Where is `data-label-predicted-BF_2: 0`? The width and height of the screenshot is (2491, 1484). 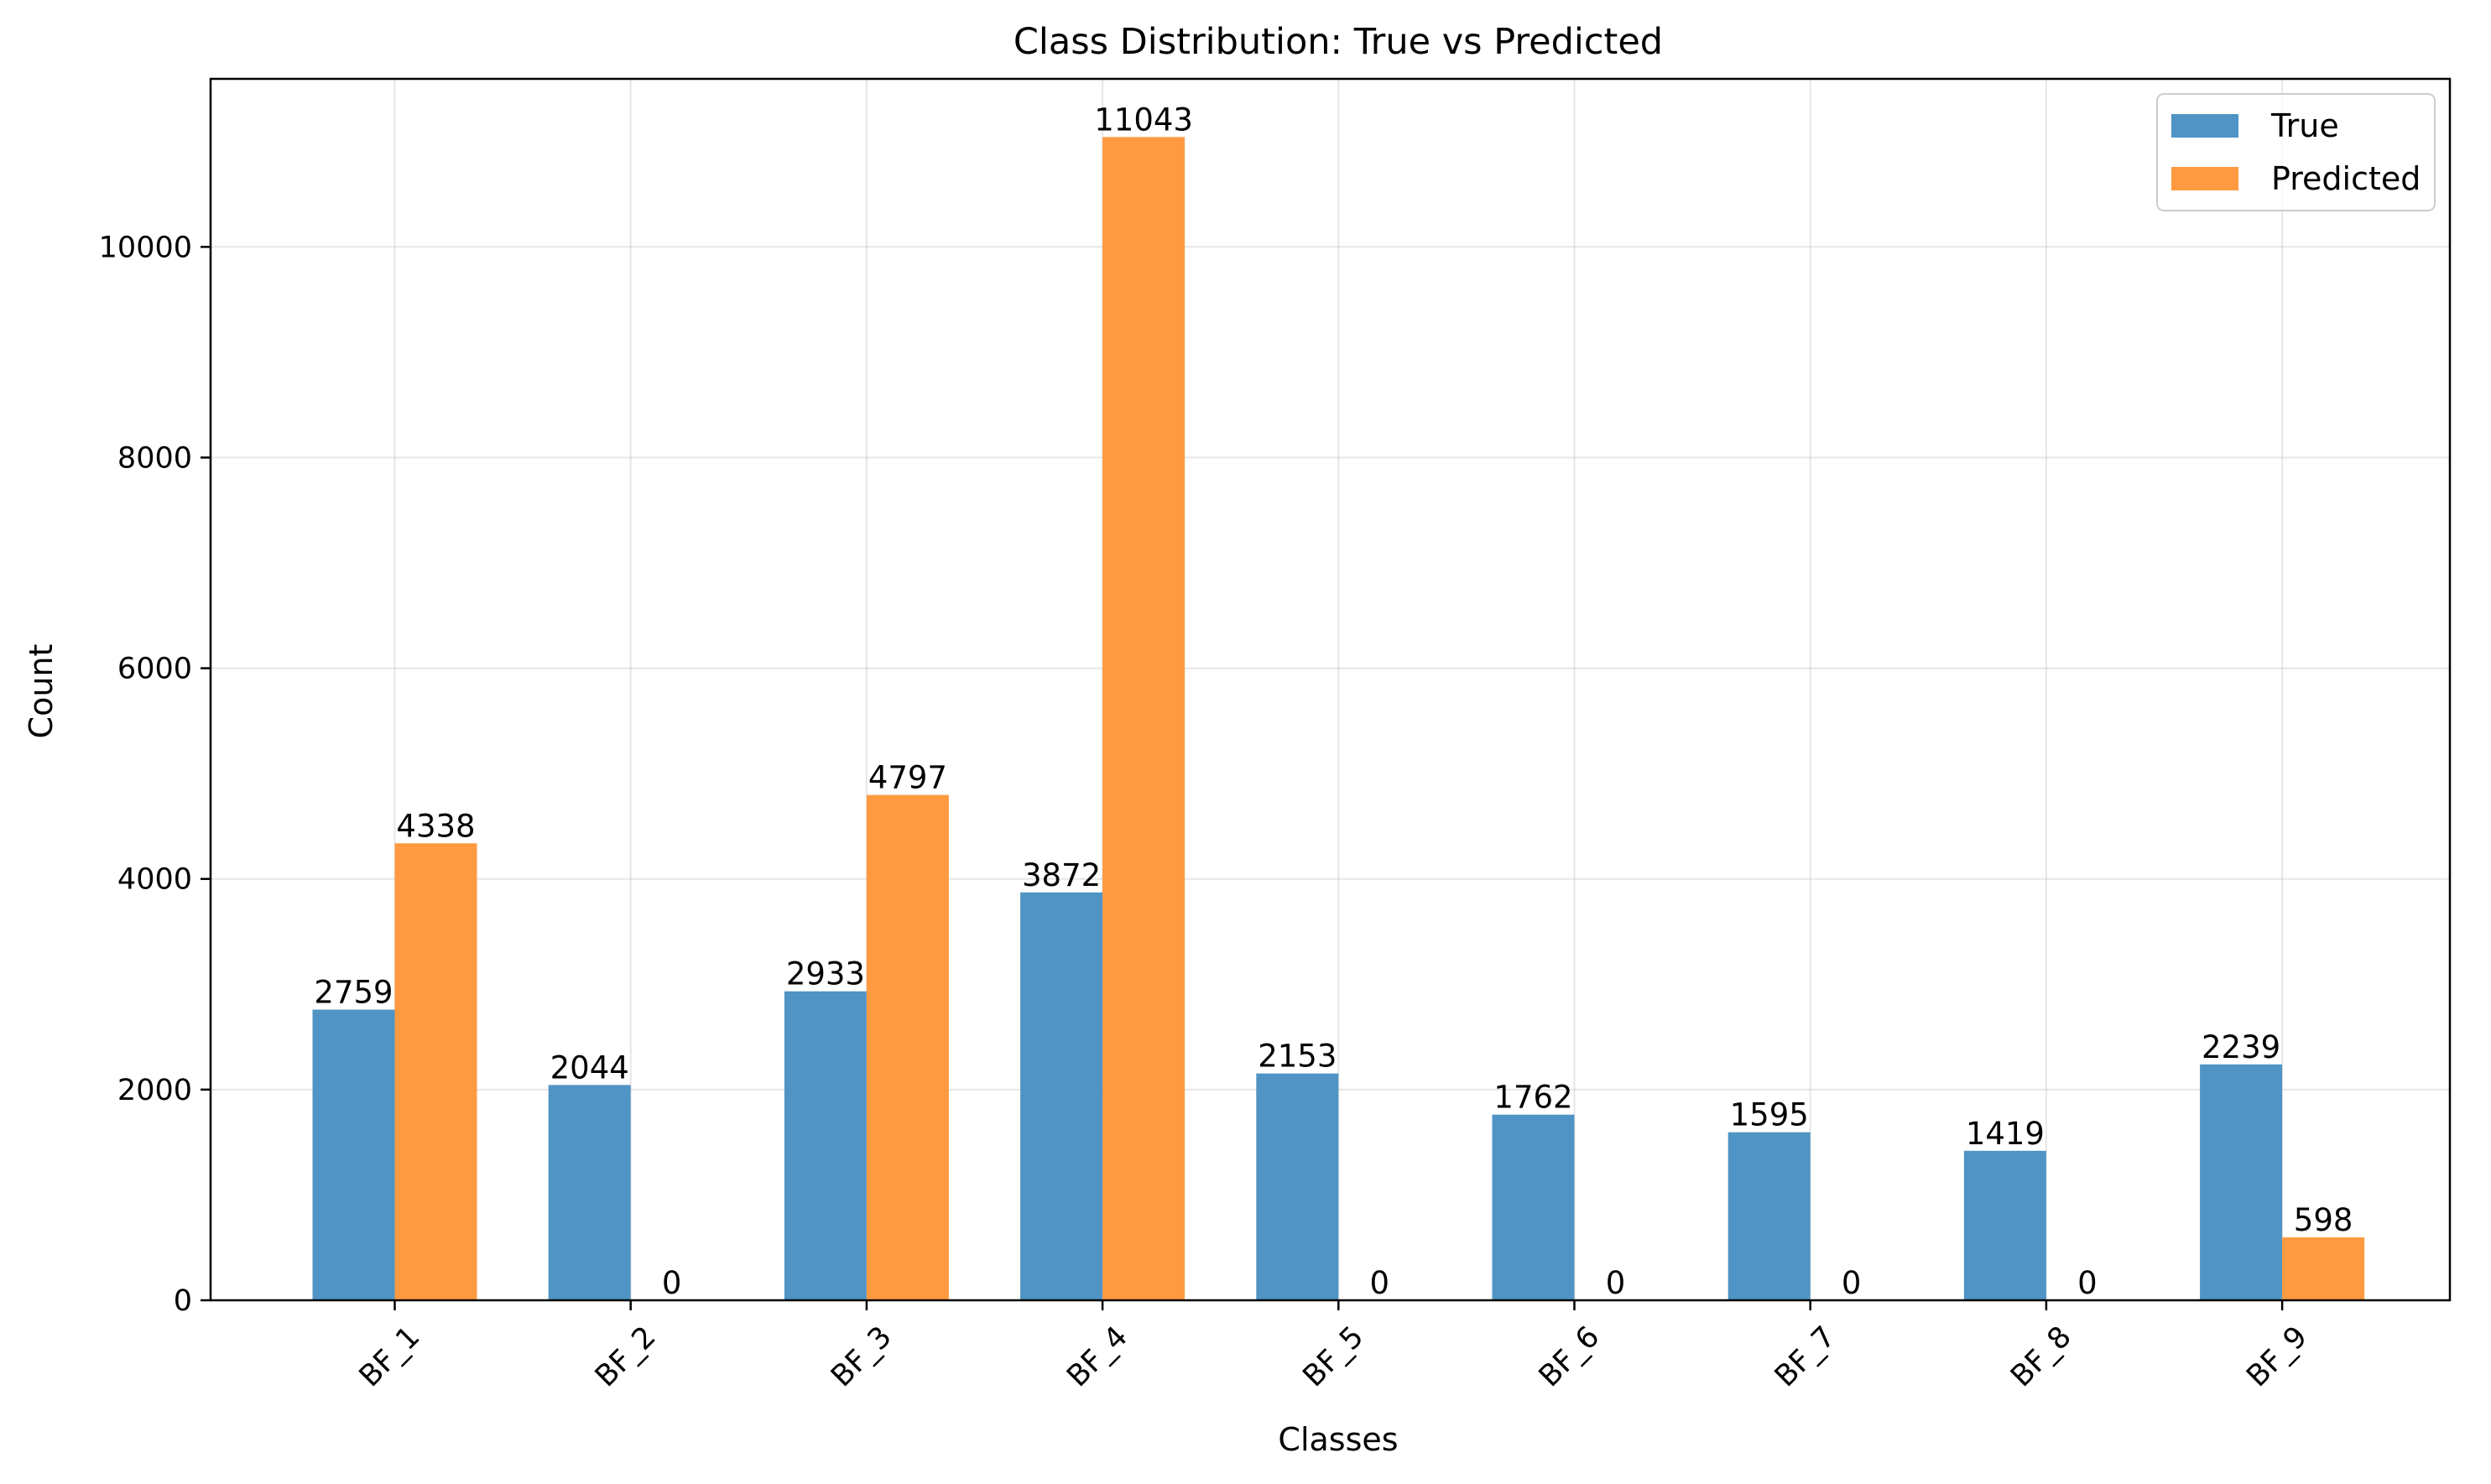 data-label-predicted-BF_2: 0 is located at coordinates (672, 1283).